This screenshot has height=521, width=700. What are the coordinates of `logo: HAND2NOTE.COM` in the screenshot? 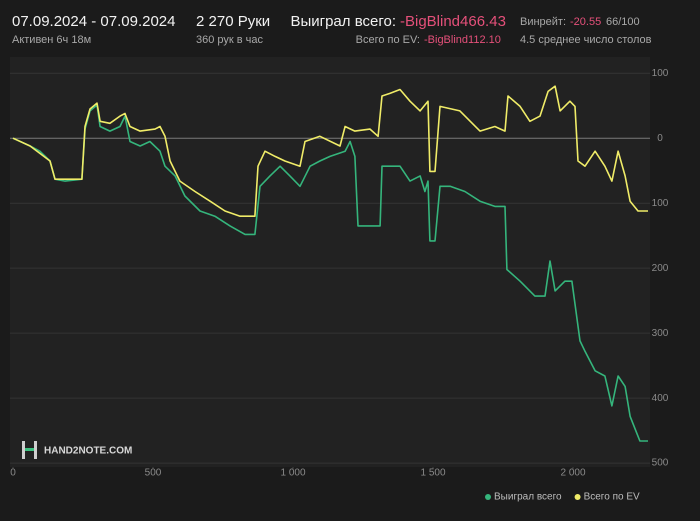 It's located at (77, 450).